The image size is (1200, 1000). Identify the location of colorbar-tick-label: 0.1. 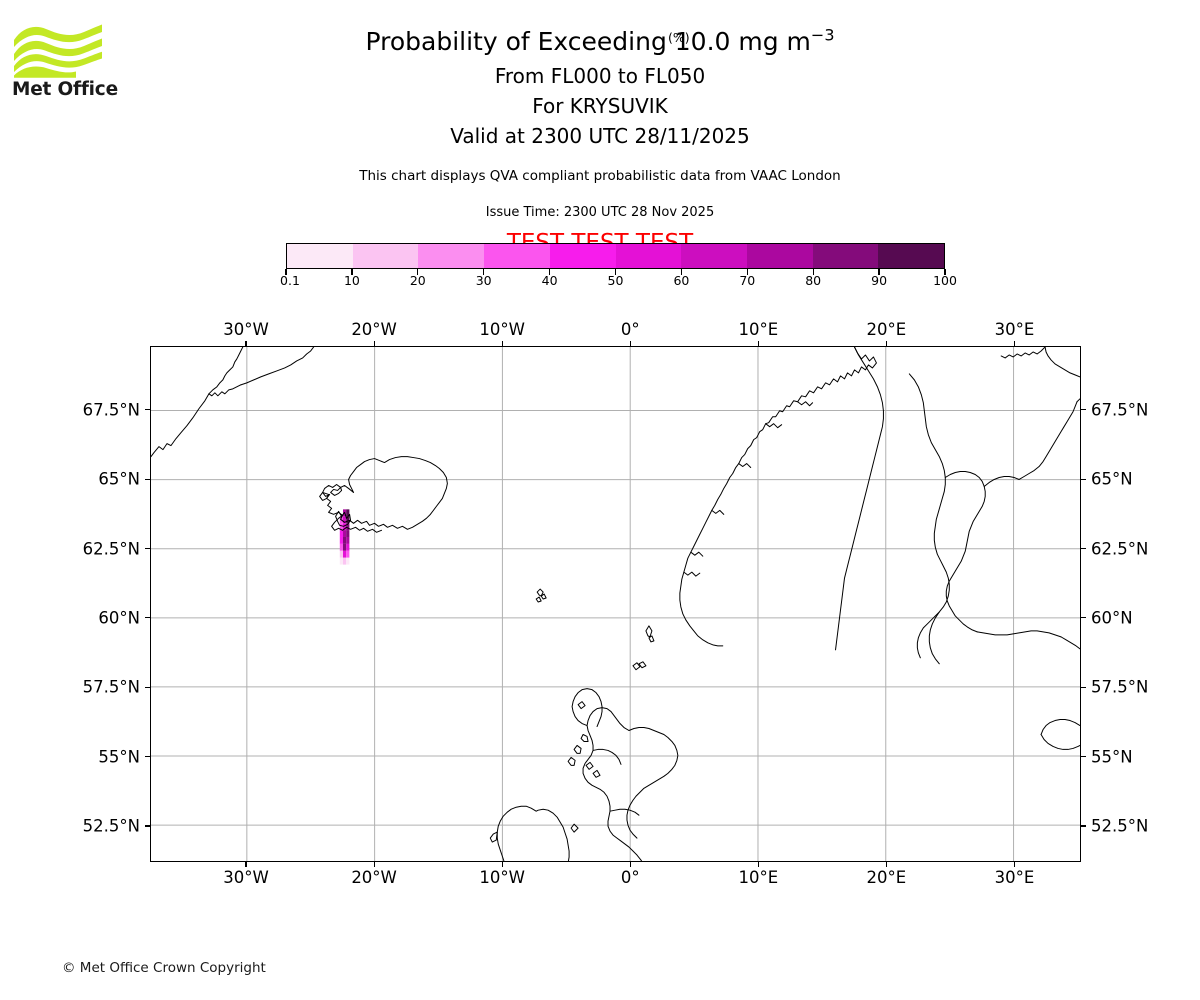
(290, 280).